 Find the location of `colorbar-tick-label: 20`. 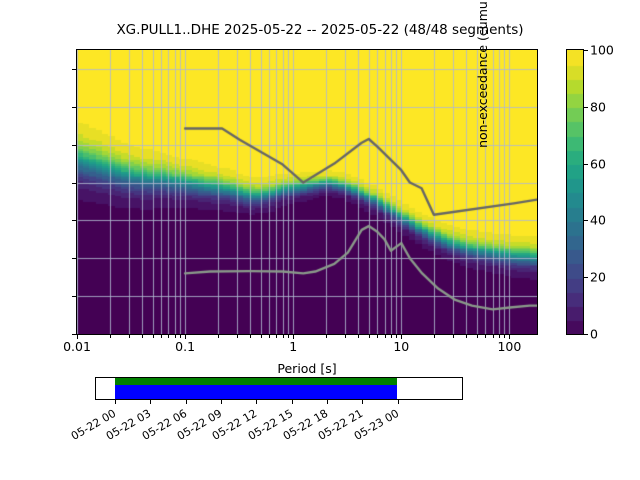

colorbar-tick-label: 20 is located at coordinates (598, 277).